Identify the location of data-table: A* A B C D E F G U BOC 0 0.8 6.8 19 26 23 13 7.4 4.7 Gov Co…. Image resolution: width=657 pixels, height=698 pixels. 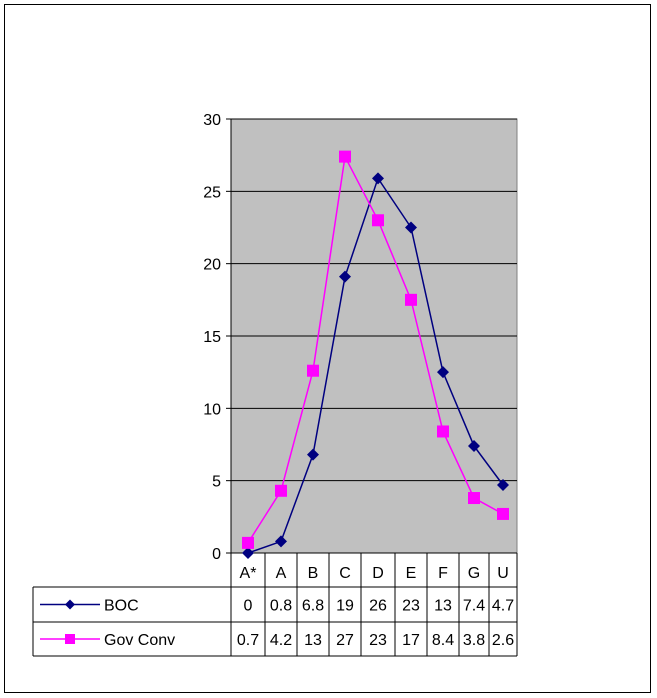
(275, 604).